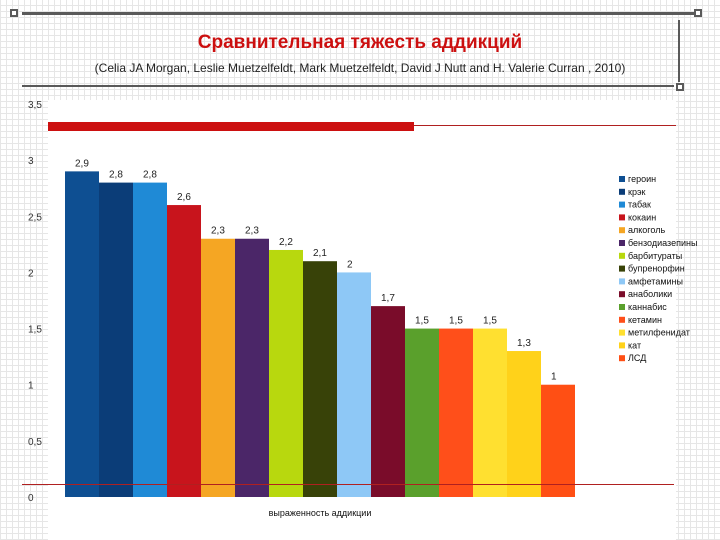 Image resolution: width=720 pixels, height=540 pixels. Describe the element at coordinates (642, 217) in the screenshot. I see `legend-entry: кокаин` at that location.